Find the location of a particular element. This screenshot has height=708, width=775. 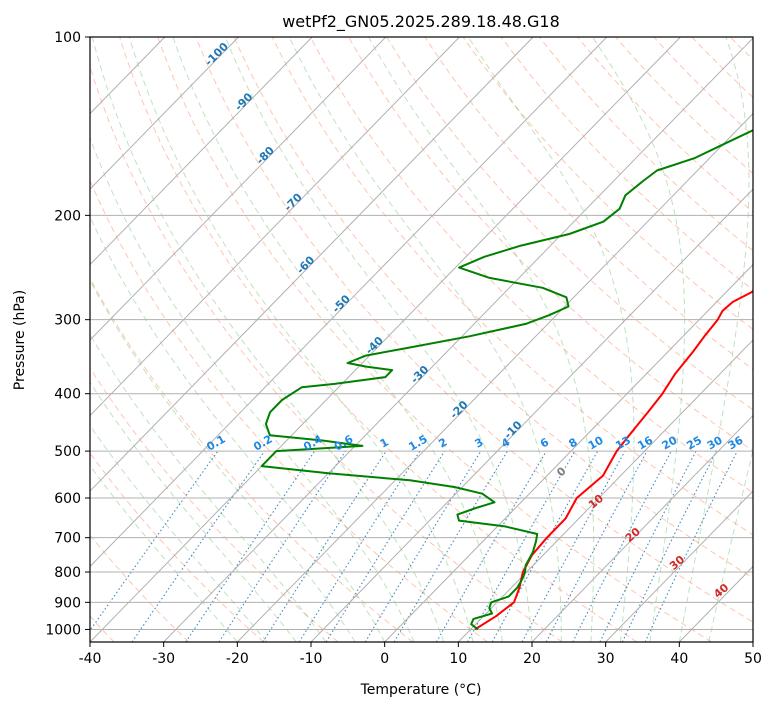

x-tick-label: 40 is located at coordinates (679, 659).